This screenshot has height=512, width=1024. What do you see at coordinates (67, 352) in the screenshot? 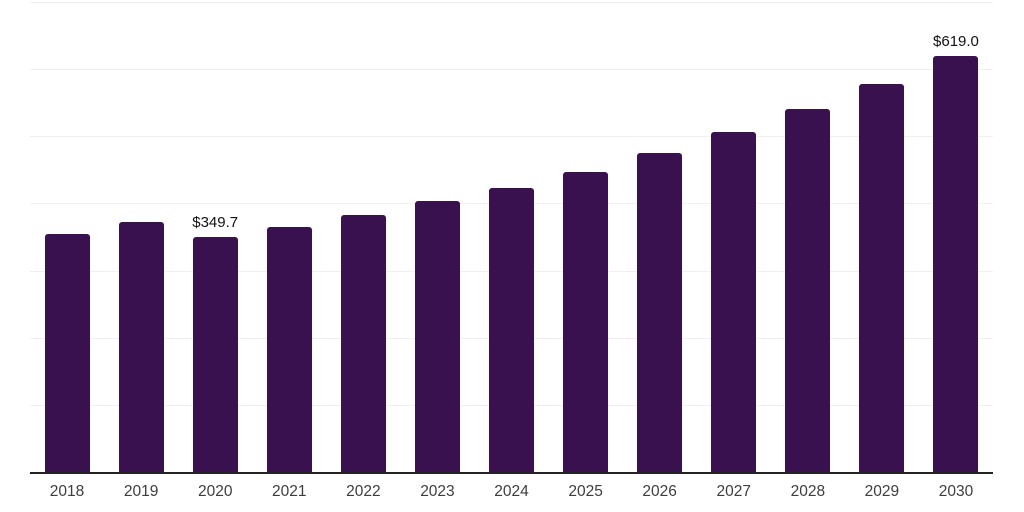
I see `bar-2018` at bounding box center [67, 352].